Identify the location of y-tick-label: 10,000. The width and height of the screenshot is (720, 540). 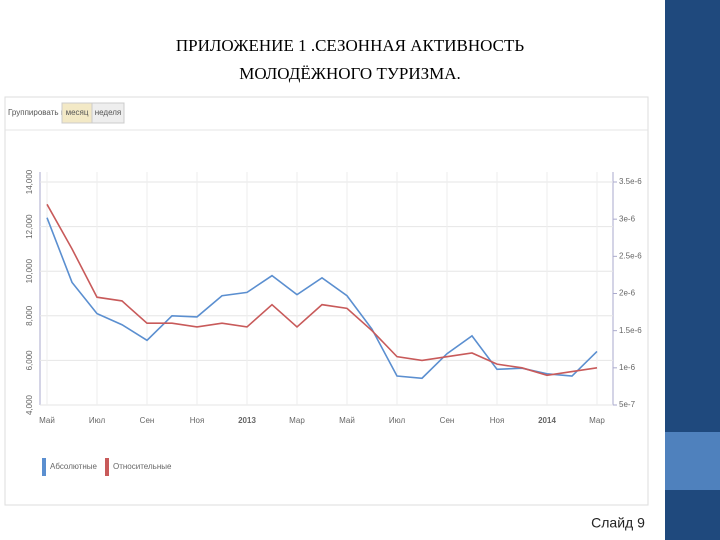
(29, 270).